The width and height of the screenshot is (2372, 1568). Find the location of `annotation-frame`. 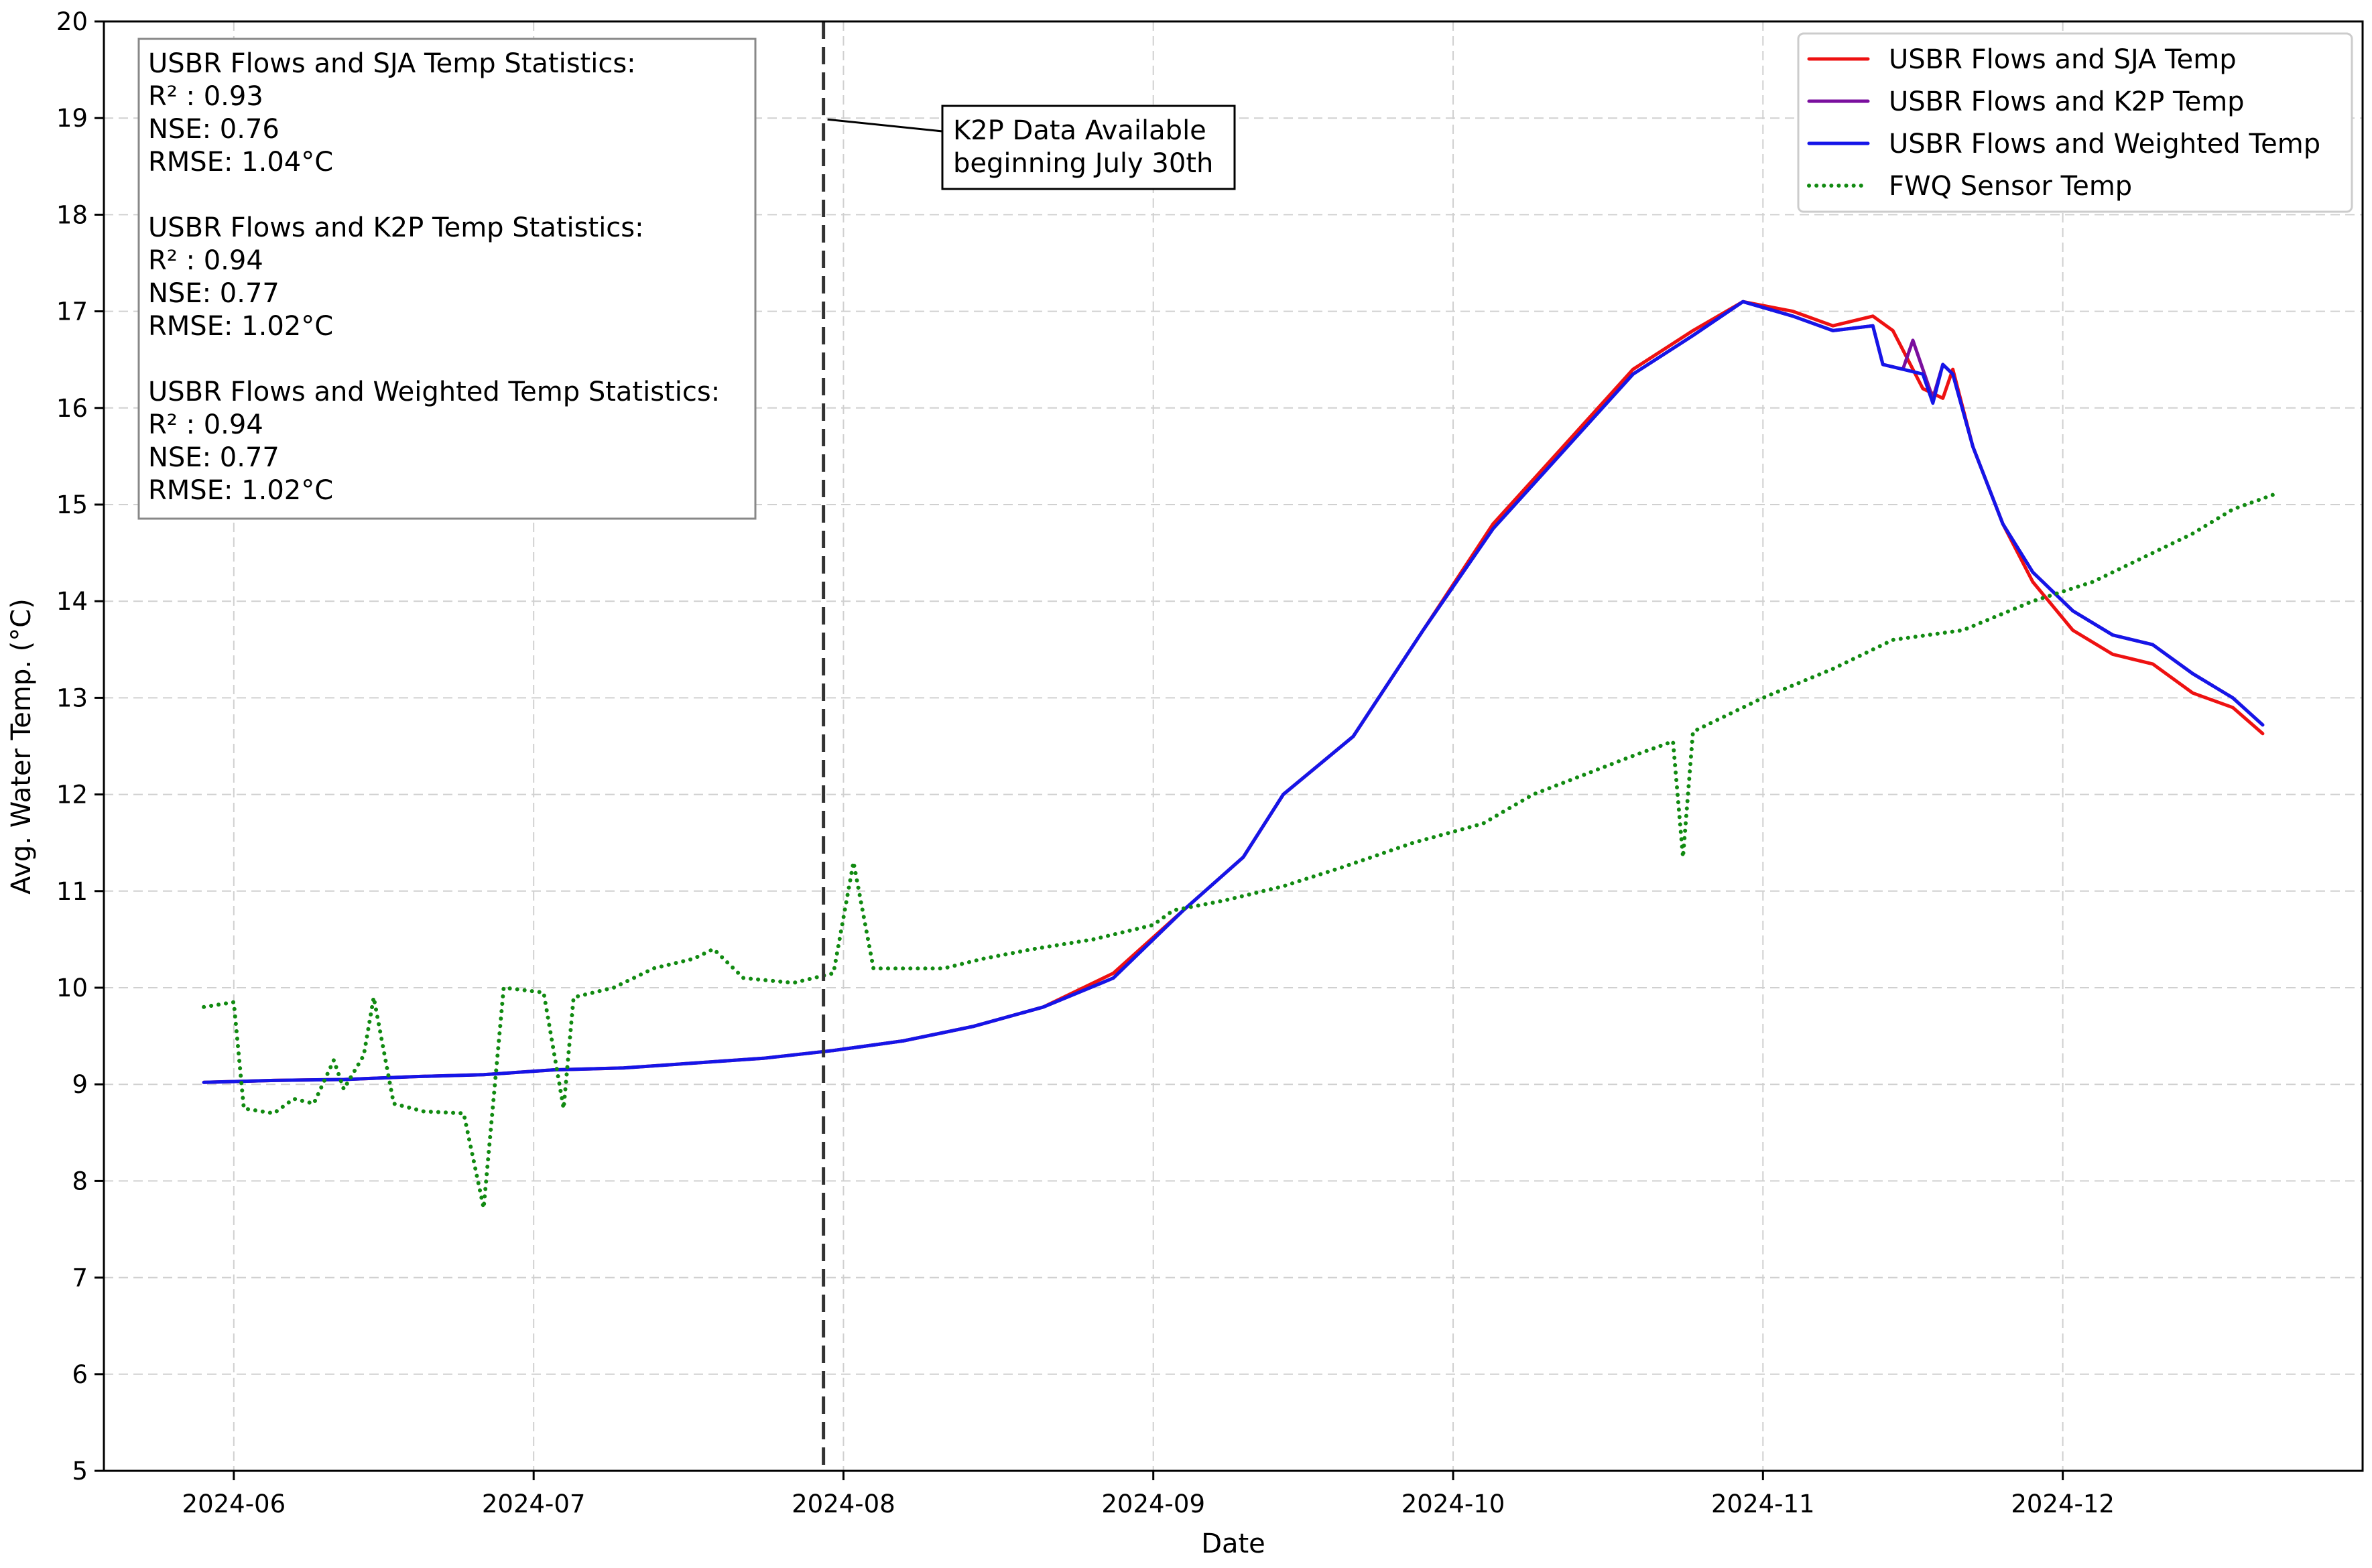

annotation-frame is located at coordinates (1088, 147).